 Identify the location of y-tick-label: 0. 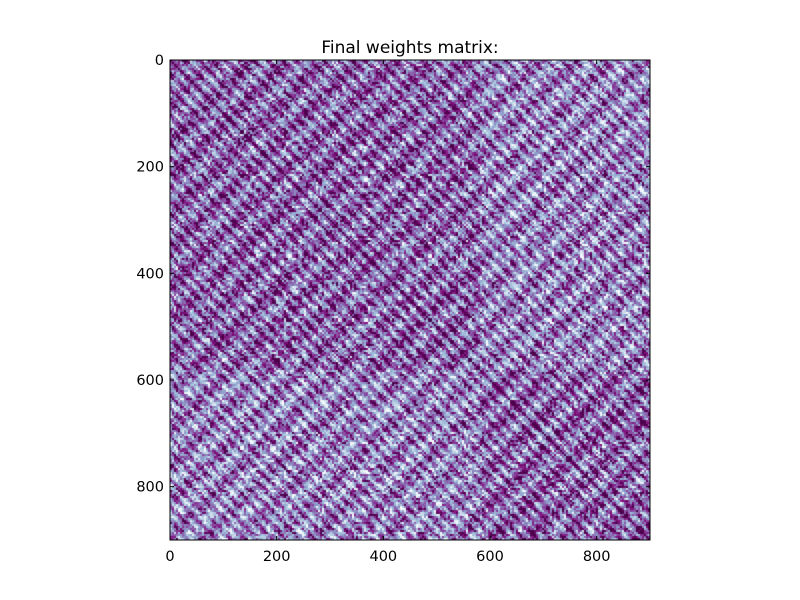
(159, 61).